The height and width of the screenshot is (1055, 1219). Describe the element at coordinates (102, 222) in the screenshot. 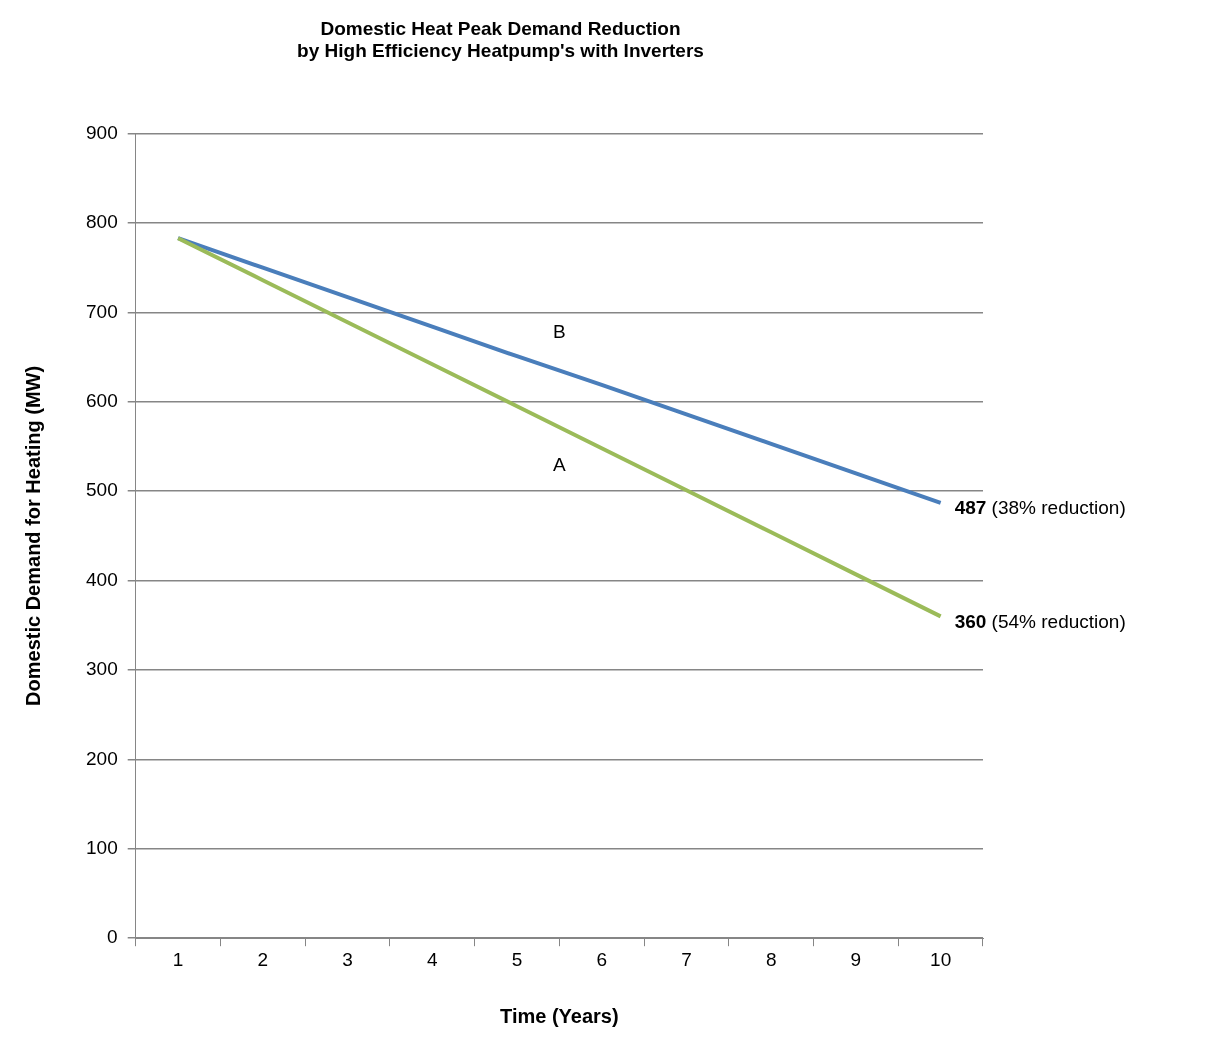

I see `y-tick-label: 800` at that location.